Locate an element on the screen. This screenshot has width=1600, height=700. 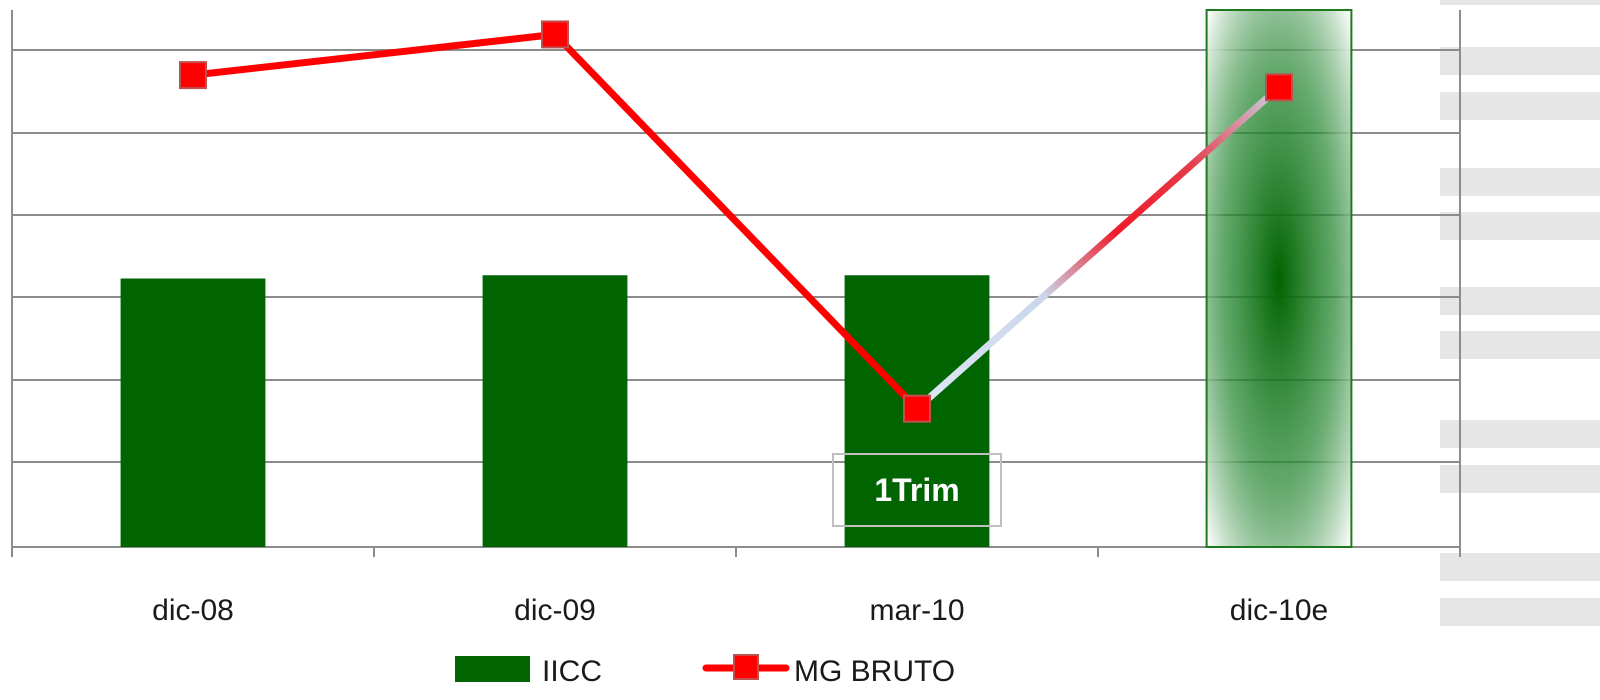
marker-dic-10e is located at coordinates (1279, 87).